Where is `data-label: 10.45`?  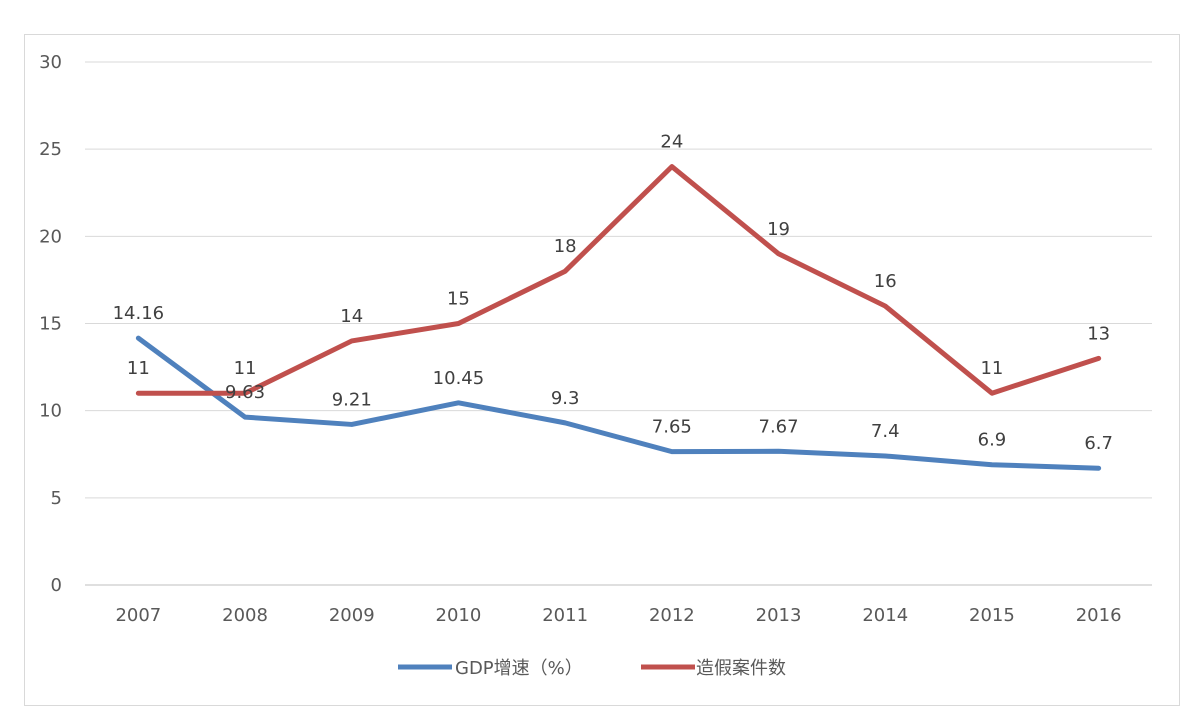
data-label: 10.45 is located at coordinates (459, 378).